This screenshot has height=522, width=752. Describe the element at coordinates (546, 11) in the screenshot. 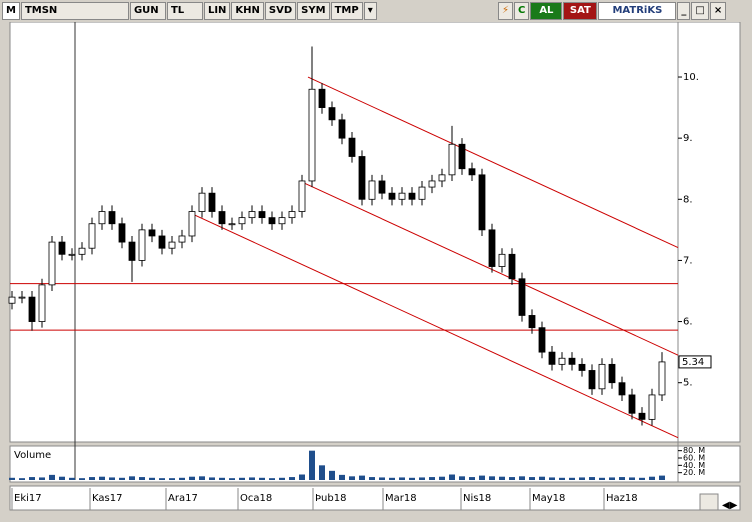

I see `buy-button: AL` at that location.